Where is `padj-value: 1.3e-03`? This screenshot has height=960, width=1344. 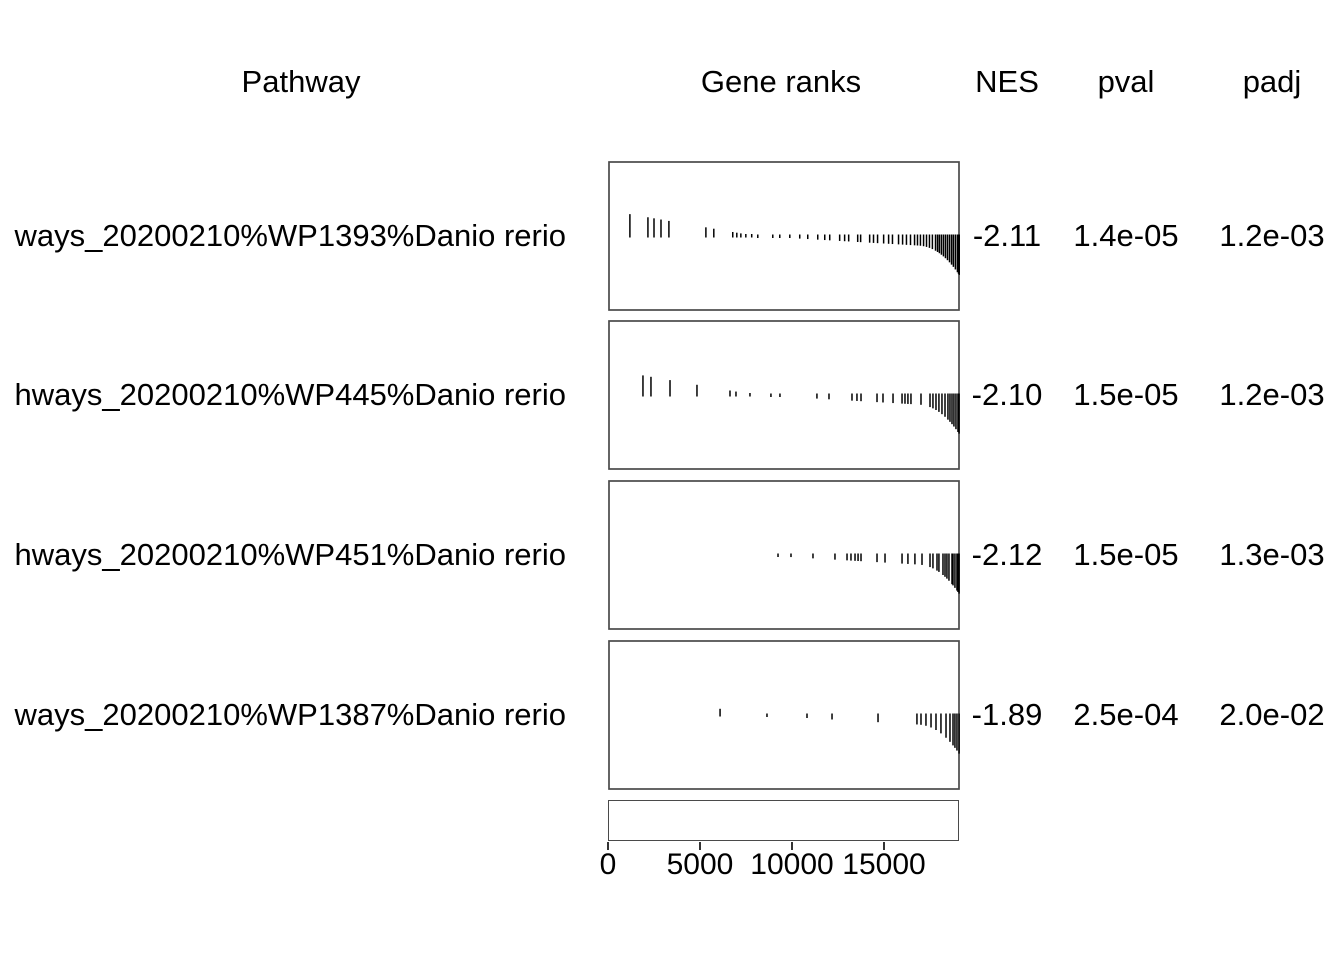 padj-value: 1.3e-03 is located at coordinates (1272, 554).